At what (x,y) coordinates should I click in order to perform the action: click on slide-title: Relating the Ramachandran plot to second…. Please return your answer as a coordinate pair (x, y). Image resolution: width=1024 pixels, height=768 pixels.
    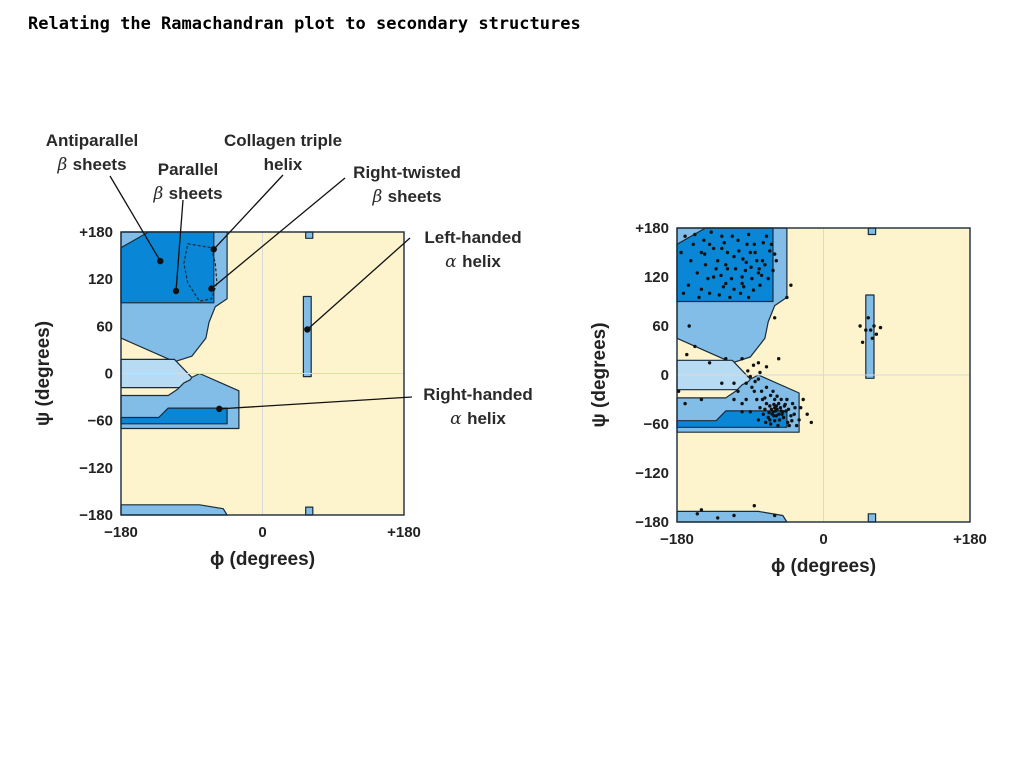
    Looking at the image, I should click on (304, 24).